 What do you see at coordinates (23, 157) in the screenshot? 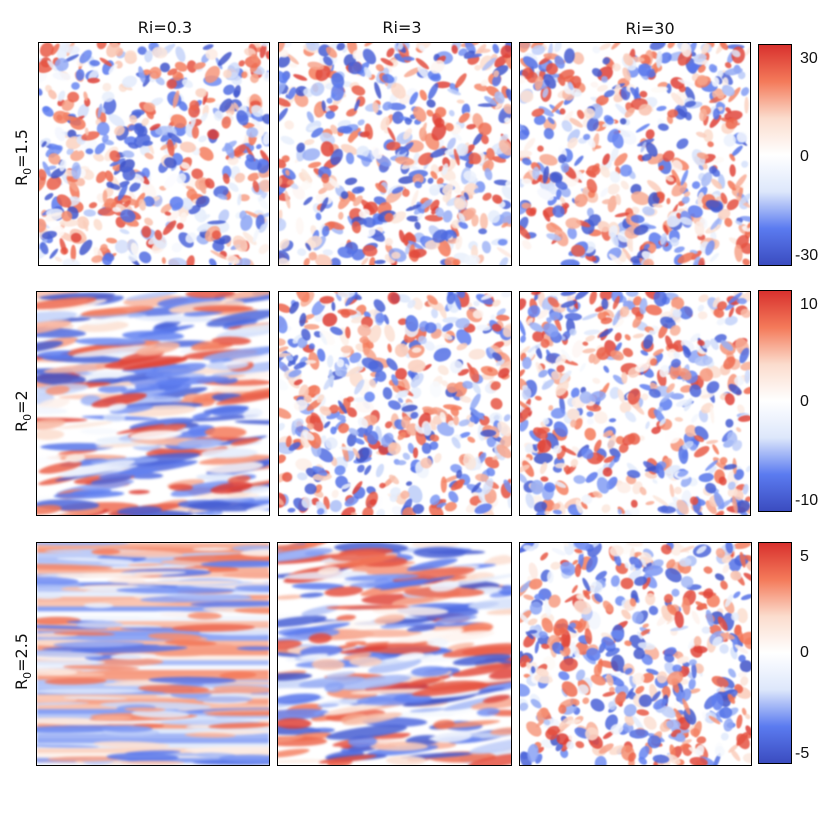
I see `row-label-r0-1.5: R0=1.5` at bounding box center [23, 157].